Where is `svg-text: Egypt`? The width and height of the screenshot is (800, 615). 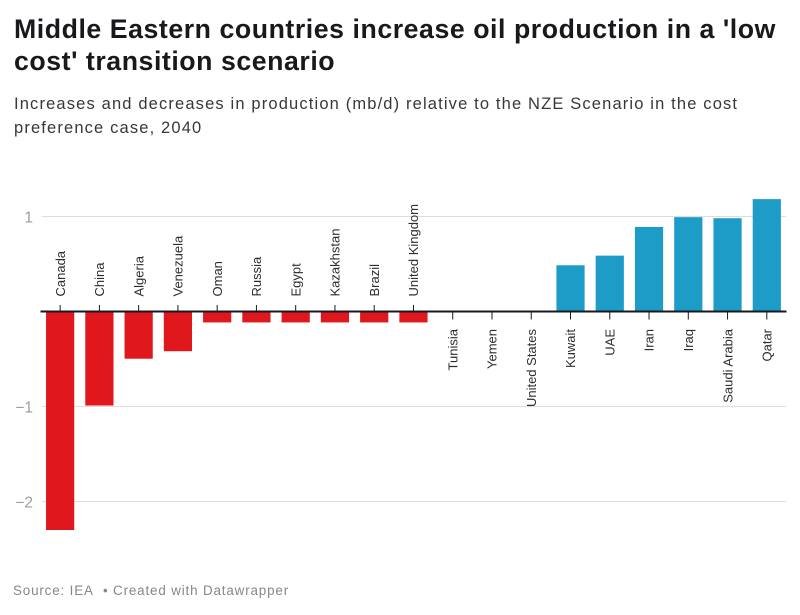
svg-text: Egypt is located at coordinates (295, 280).